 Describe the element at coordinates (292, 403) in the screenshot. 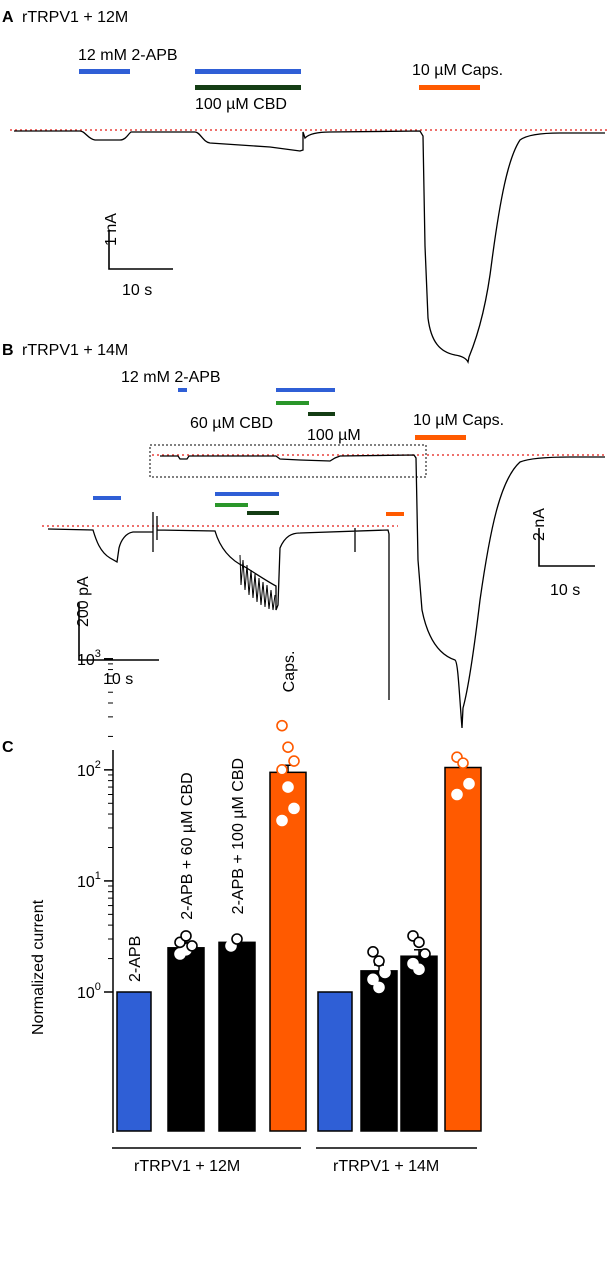

I see `bar-cbd60-b` at that location.